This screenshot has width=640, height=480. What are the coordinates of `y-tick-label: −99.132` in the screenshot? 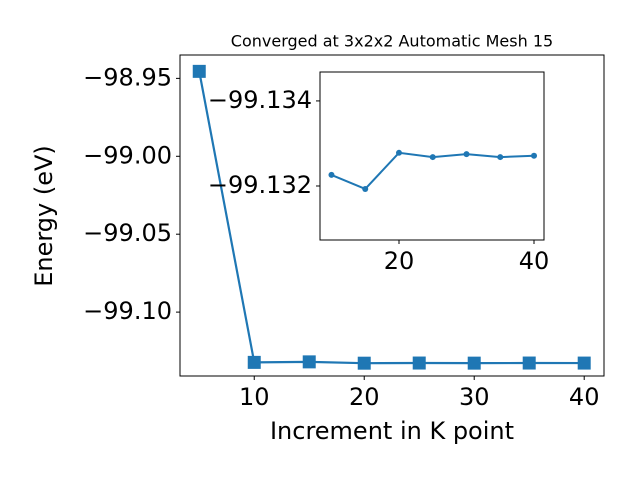 It's located at (260, 185).